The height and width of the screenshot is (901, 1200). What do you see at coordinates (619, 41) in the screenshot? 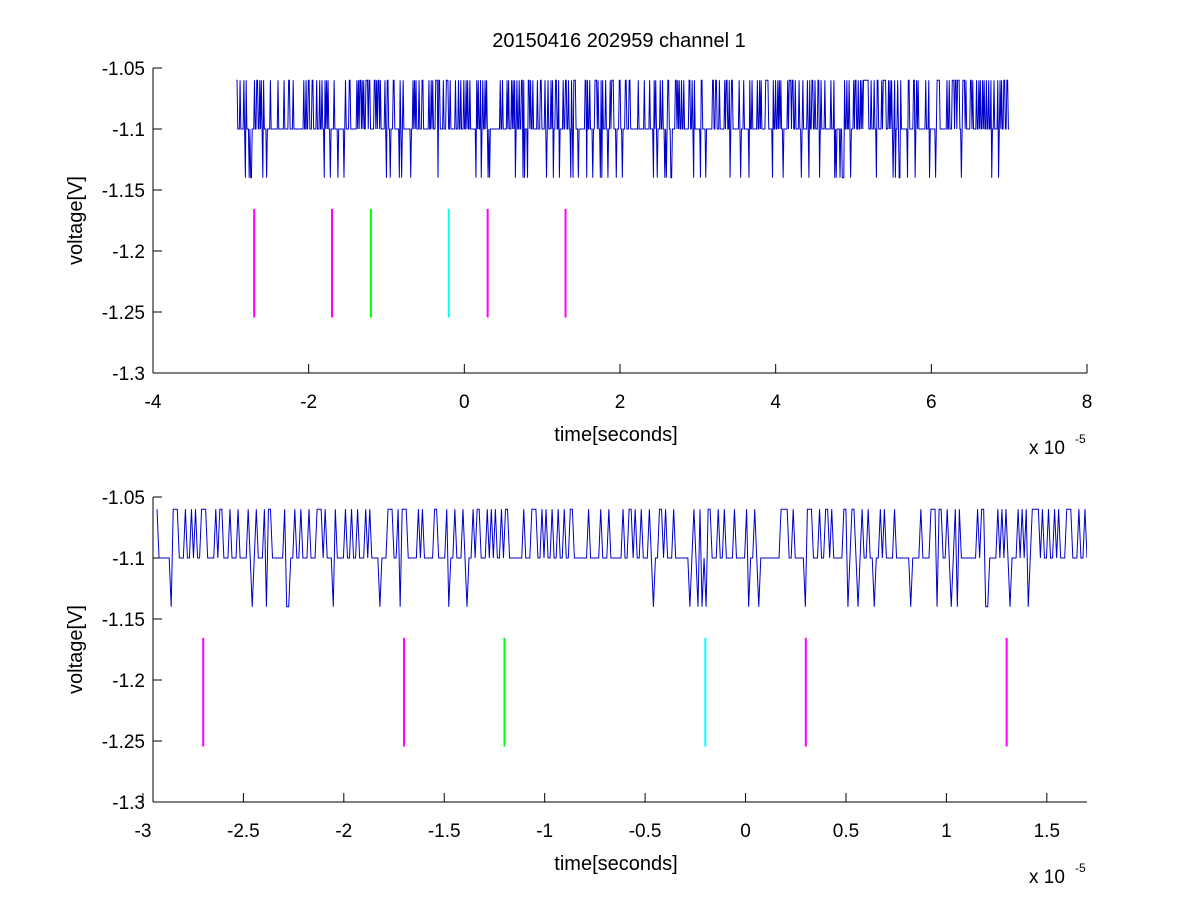
I see `figure-title: 20150416 202959 channel 1` at bounding box center [619, 41].